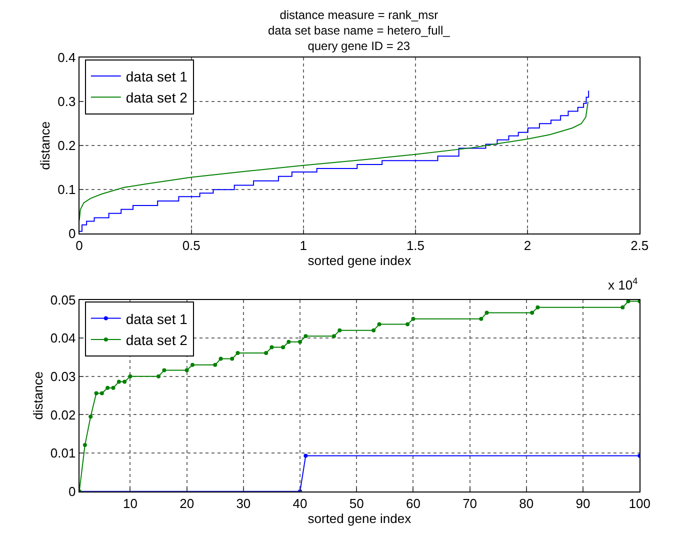 This screenshot has height=549, width=677. Describe the element at coordinates (583, 503) in the screenshot. I see `x-tick-label: 90` at that location.